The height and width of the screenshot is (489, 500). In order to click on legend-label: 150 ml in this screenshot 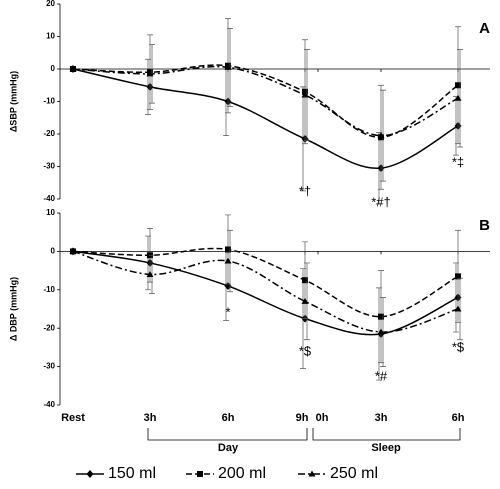, I will do `click(132, 473)`.